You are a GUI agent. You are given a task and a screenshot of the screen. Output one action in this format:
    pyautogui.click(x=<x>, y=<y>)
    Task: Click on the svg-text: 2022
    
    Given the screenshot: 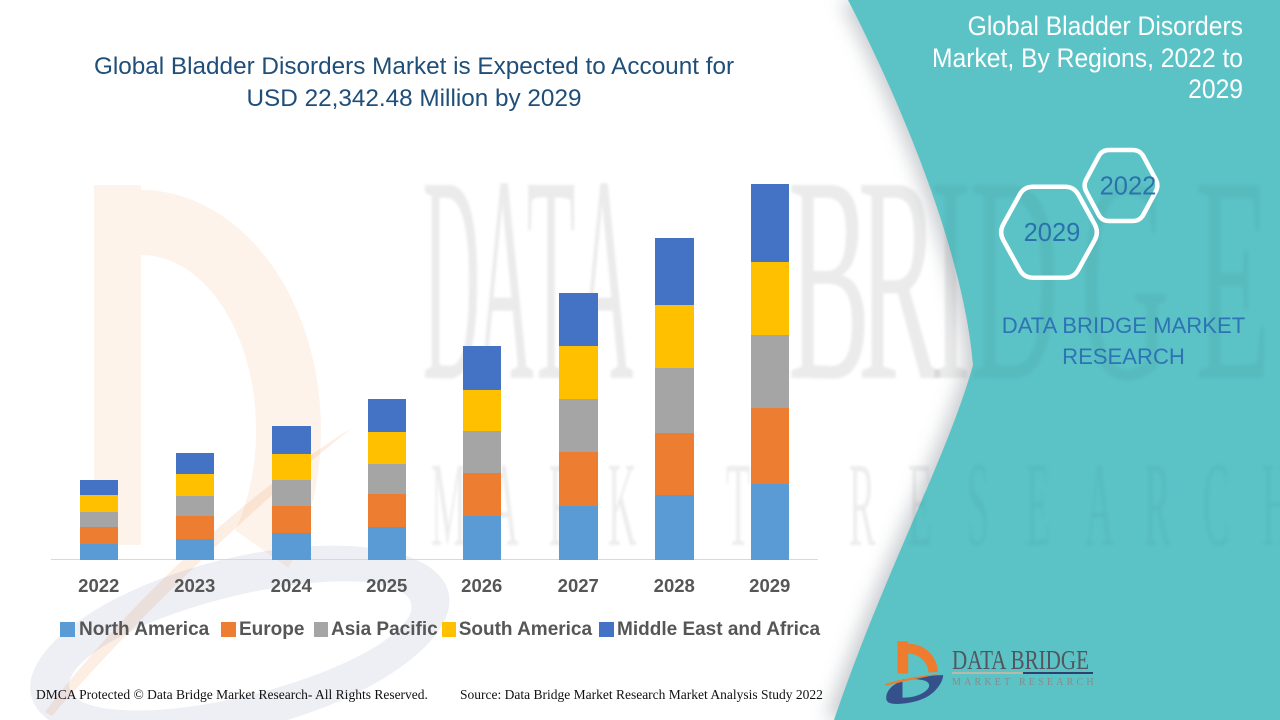 What is the action you would take?
    pyautogui.click(x=1128, y=187)
    